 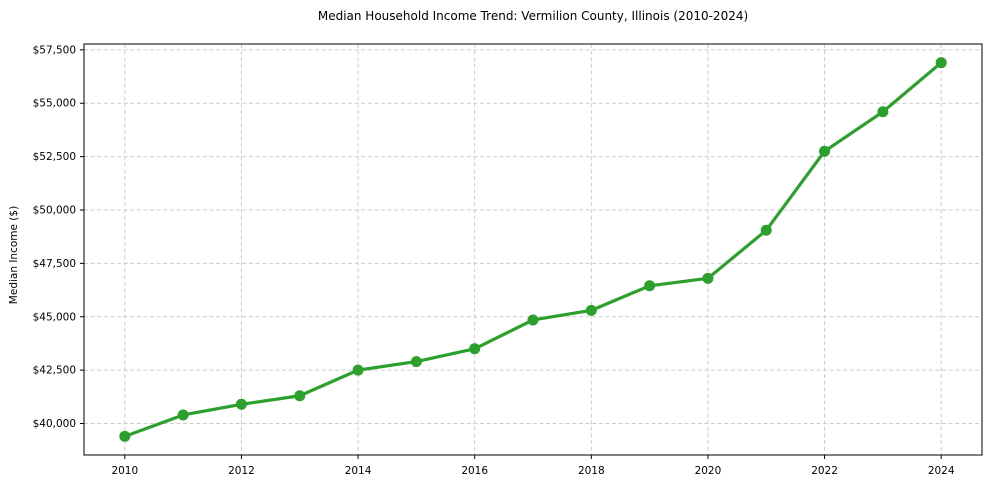 What do you see at coordinates (54, 104) in the screenshot?
I see `y-tick-label: $55,000` at bounding box center [54, 104].